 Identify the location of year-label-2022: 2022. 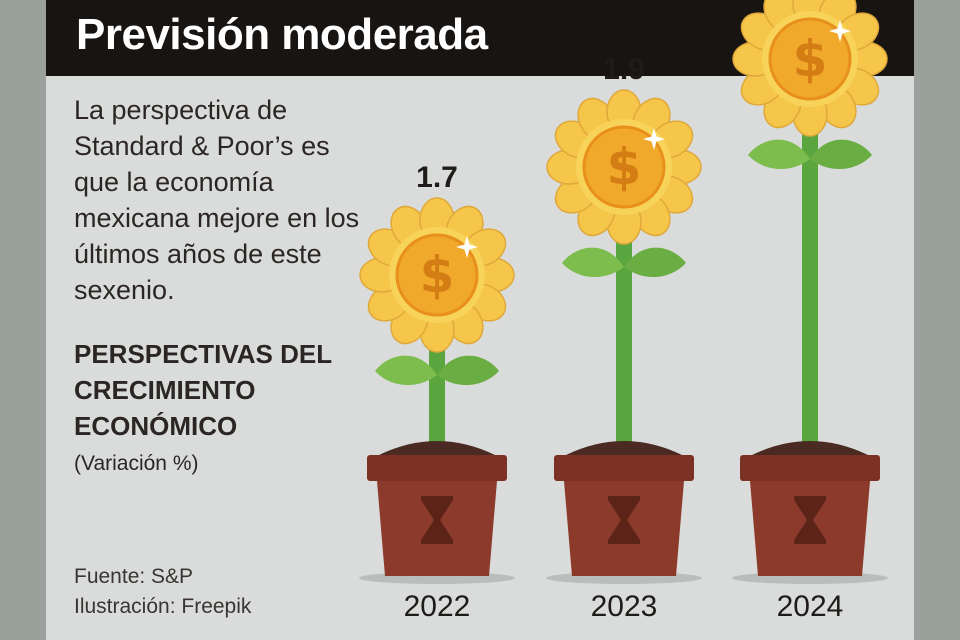
(437, 606).